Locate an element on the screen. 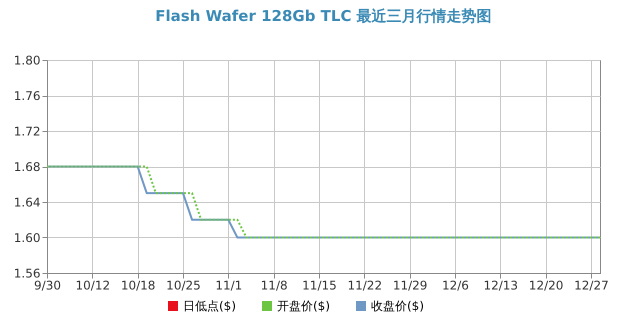 This screenshot has width=630, height=332. chart-title: Flash Wafer 128Gb TLC 最近三月行情走势图 is located at coordinates (323, 16).